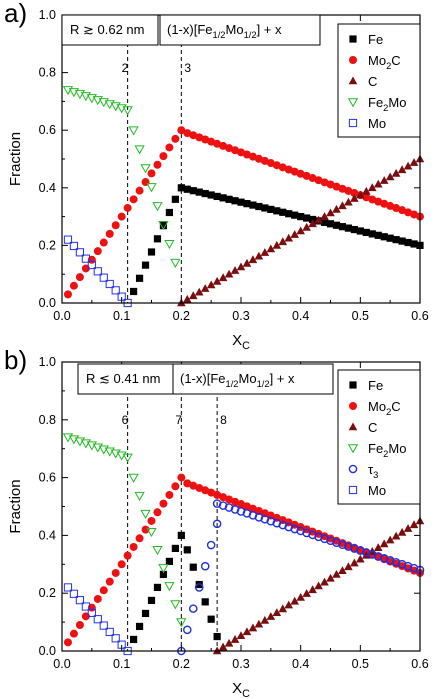 This screenshot has height=699, width=436. What do you see at coordinates (47, 15) in the screenshot?
I see `y-tick-label: 1.0` at bounding box center [47, 15].